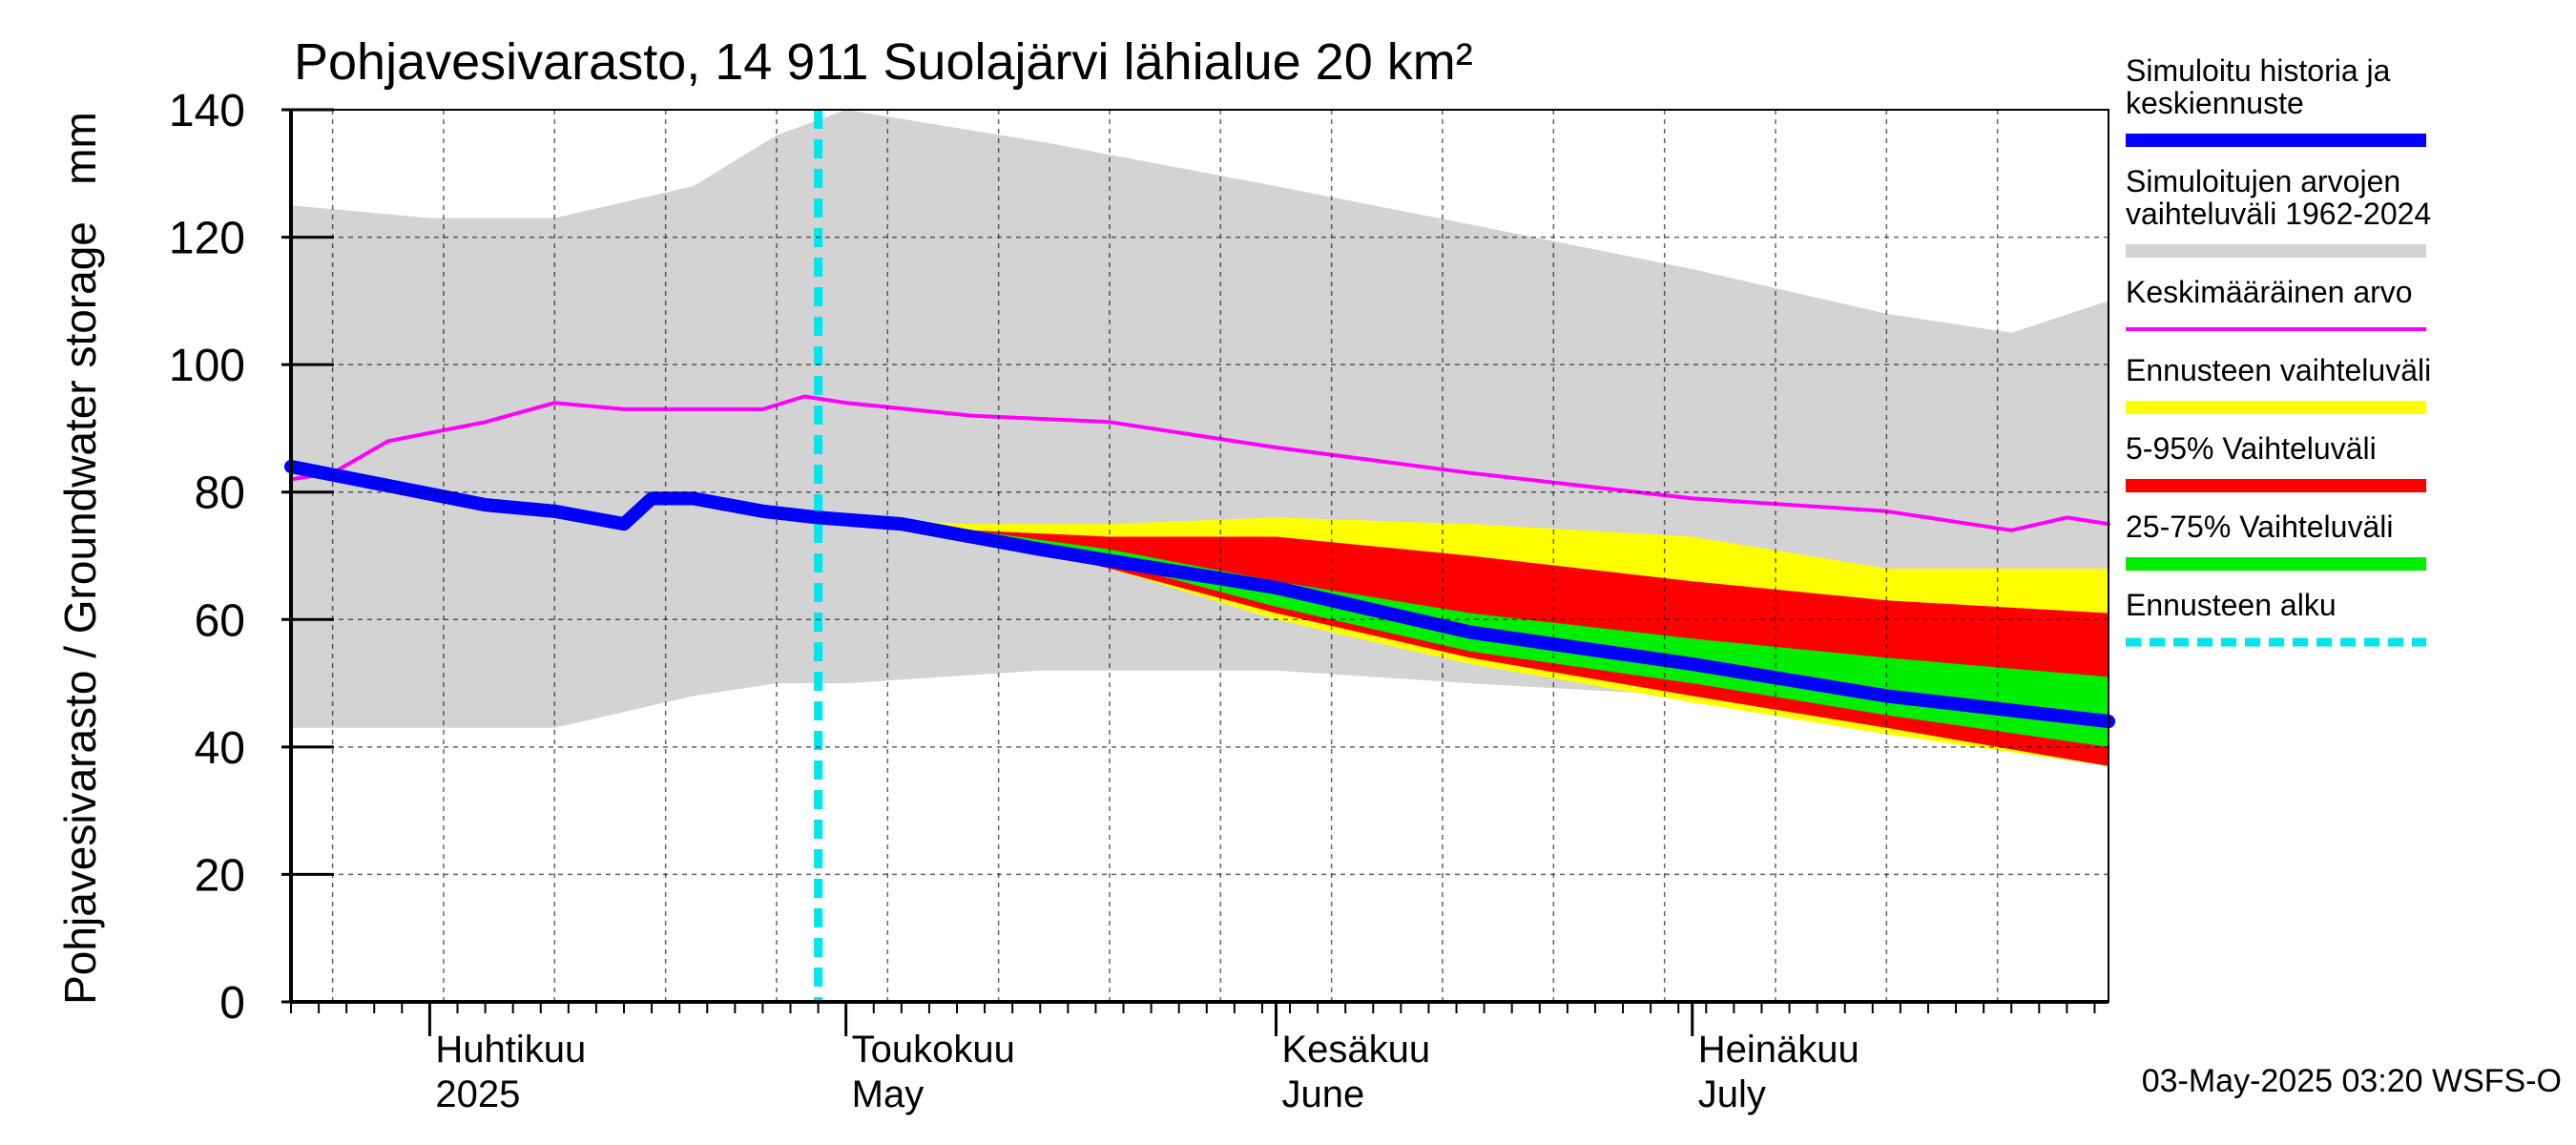  Describe the element at coordinates (232, 1004) in the screenshot. I see `y-tick-label: 0` at that location.